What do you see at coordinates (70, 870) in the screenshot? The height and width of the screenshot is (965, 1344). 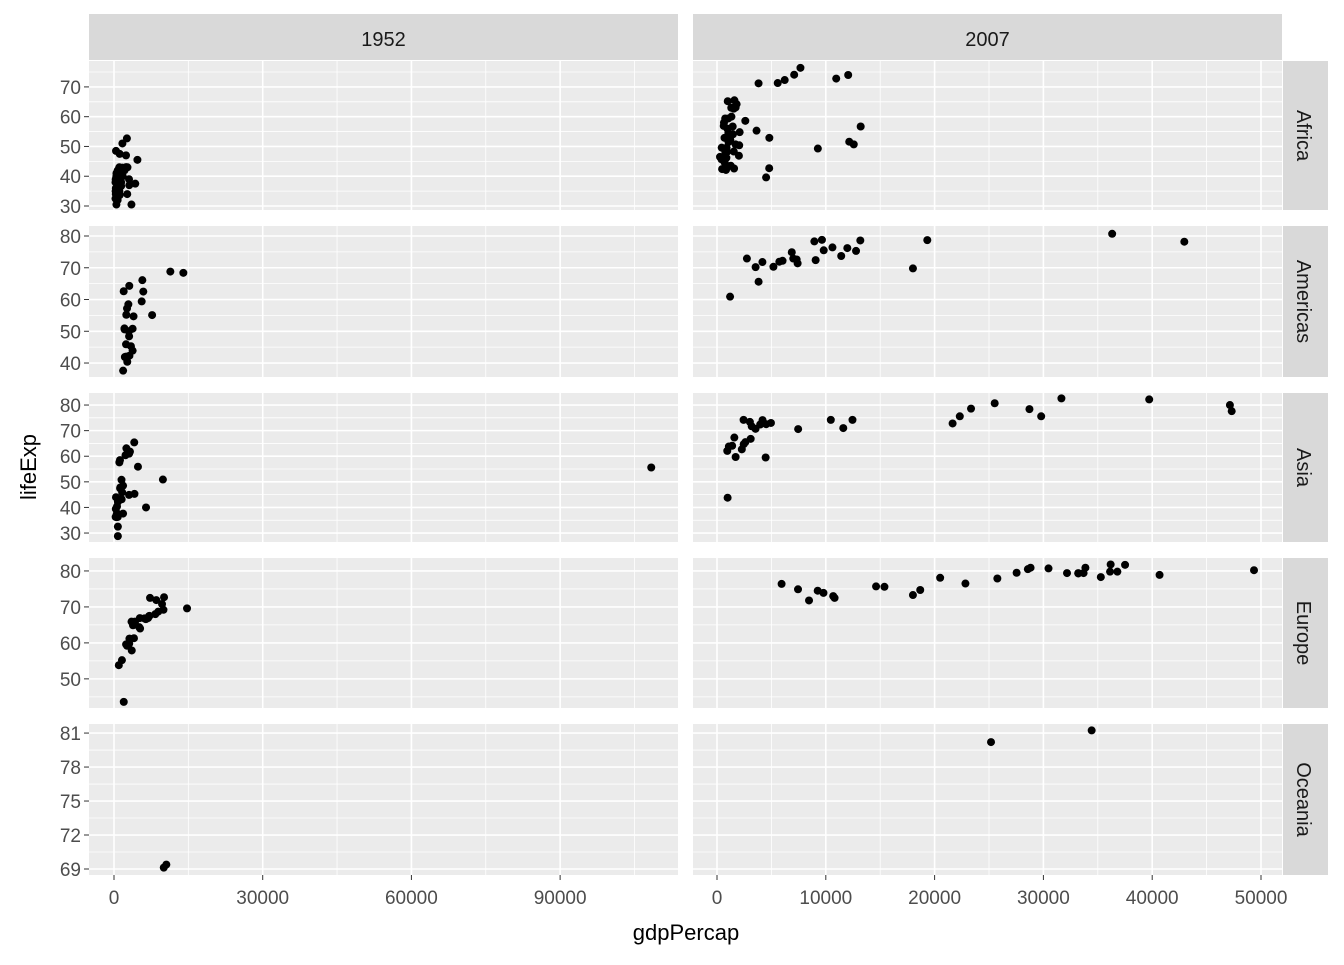 I see `y-tick-label: 69` at bounding box center [70, 870].